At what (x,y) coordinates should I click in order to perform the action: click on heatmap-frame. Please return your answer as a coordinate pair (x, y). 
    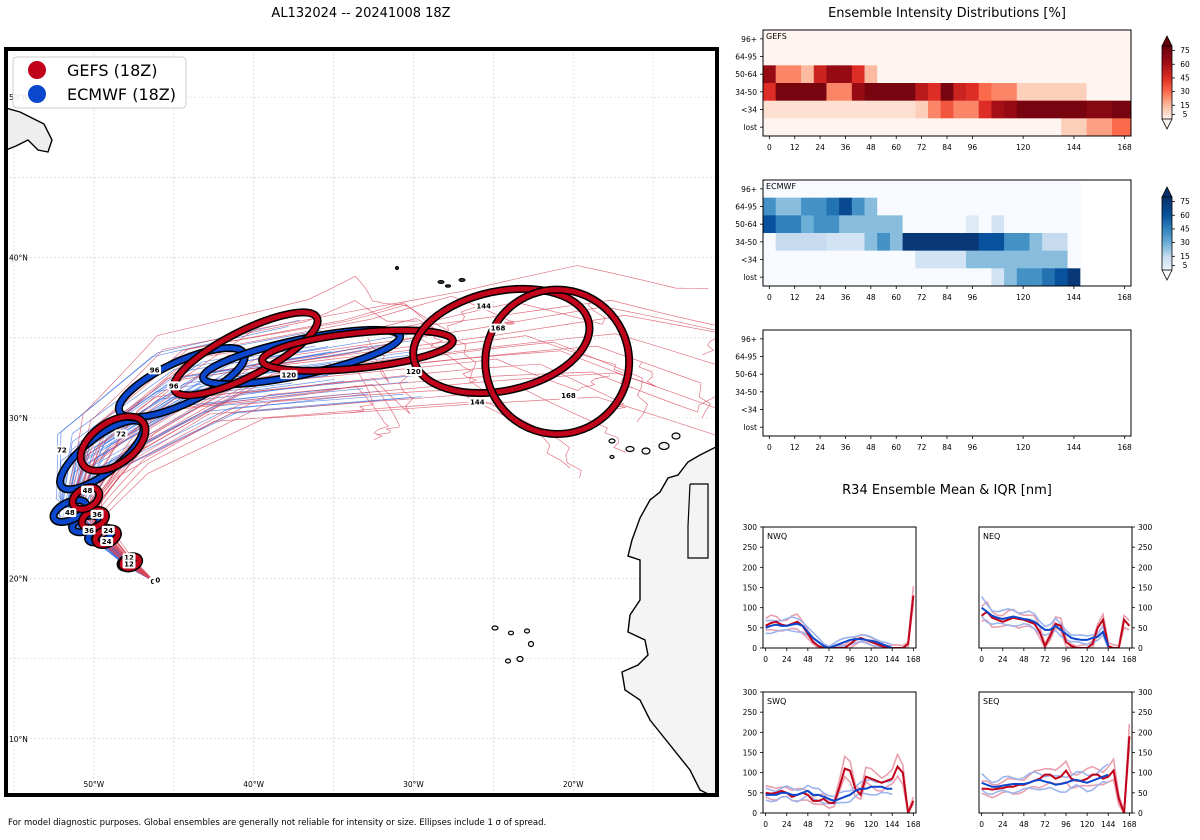
    Looking at the image, I should click on (947, 383).